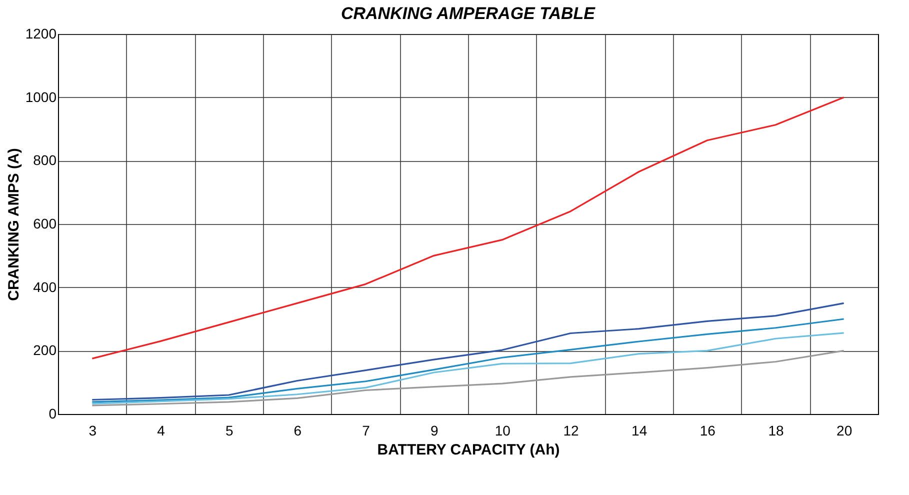  Describe the element at coordinates (161, 430) in the screenshot. I see `x-tick-label: 4` at that location.